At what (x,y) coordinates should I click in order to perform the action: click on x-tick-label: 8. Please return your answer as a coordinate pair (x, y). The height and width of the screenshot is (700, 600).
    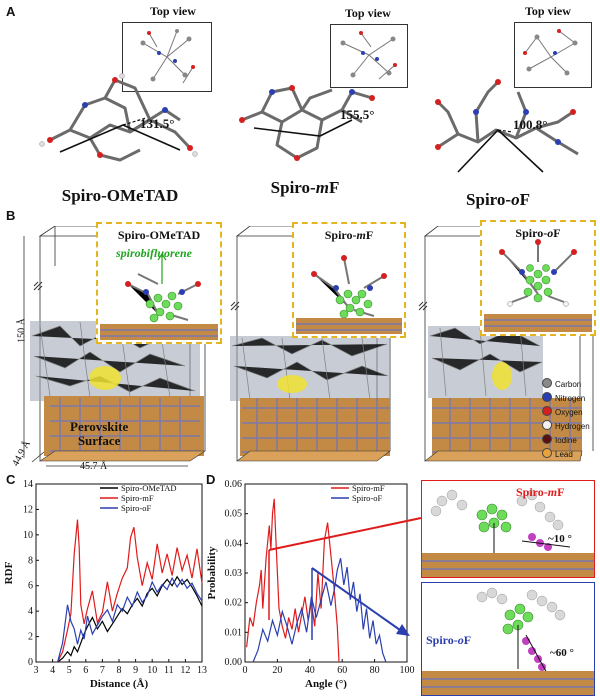
    Looking at the image, I should click on (119, 670).